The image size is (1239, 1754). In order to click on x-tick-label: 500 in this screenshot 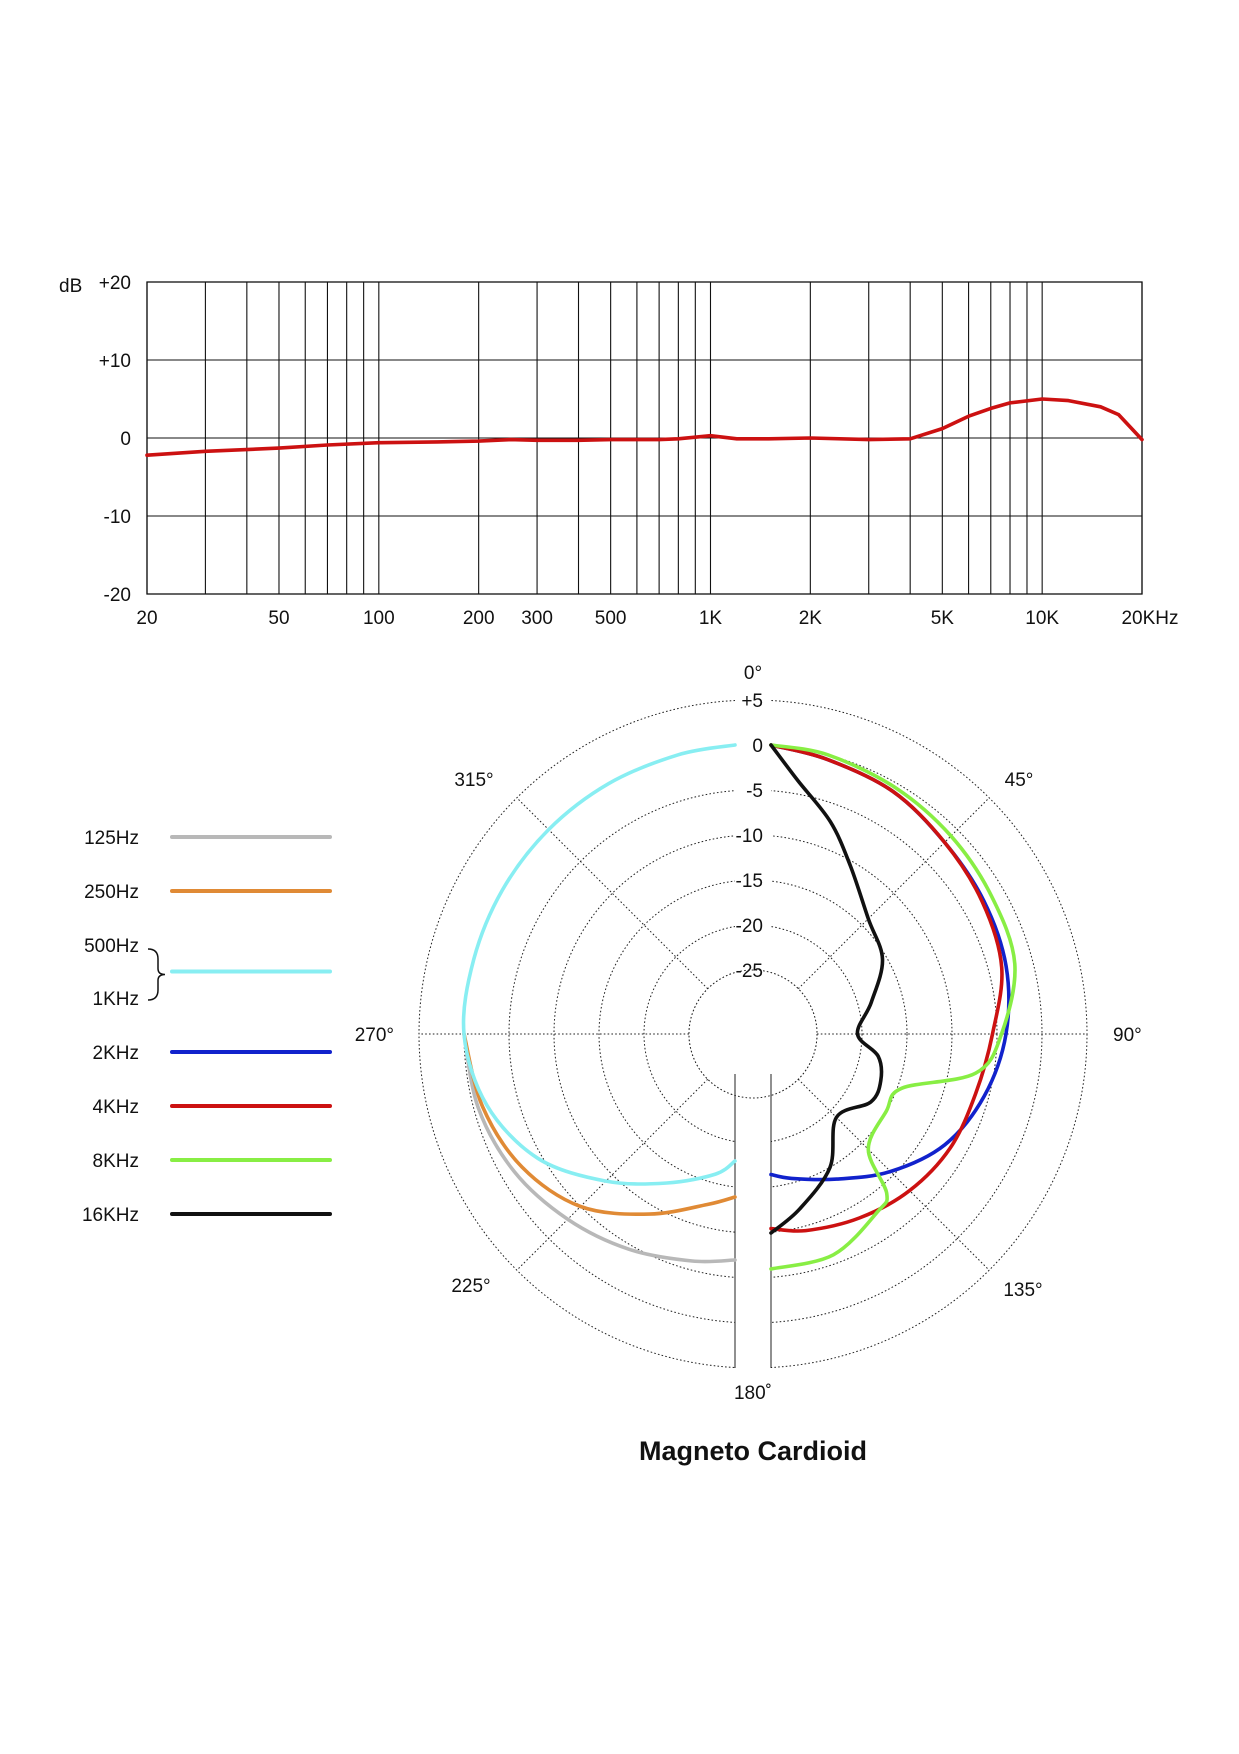, I will do `click(611, 618)`.